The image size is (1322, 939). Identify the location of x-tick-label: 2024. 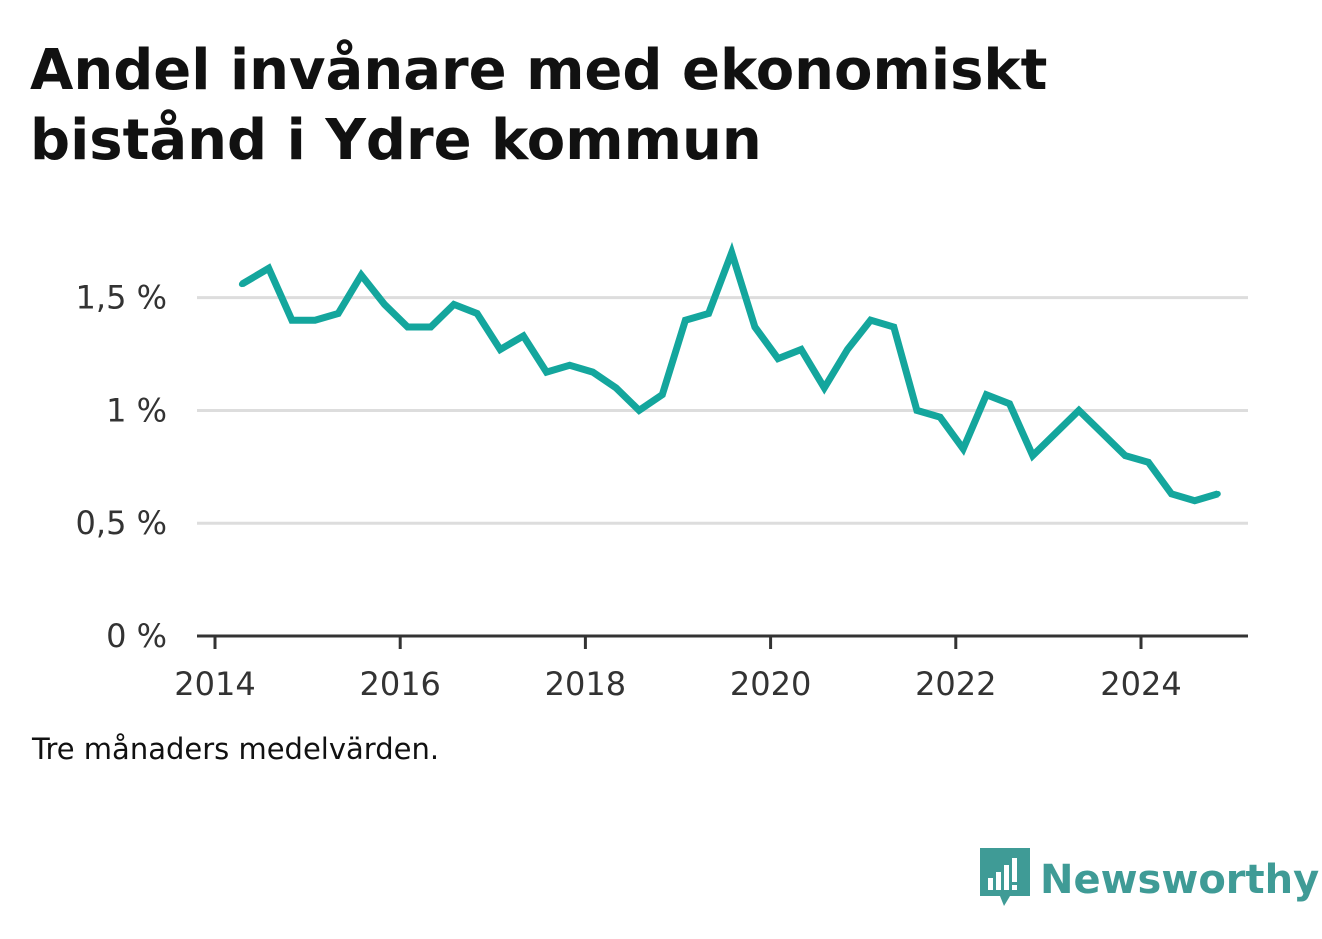
(1140, 684).